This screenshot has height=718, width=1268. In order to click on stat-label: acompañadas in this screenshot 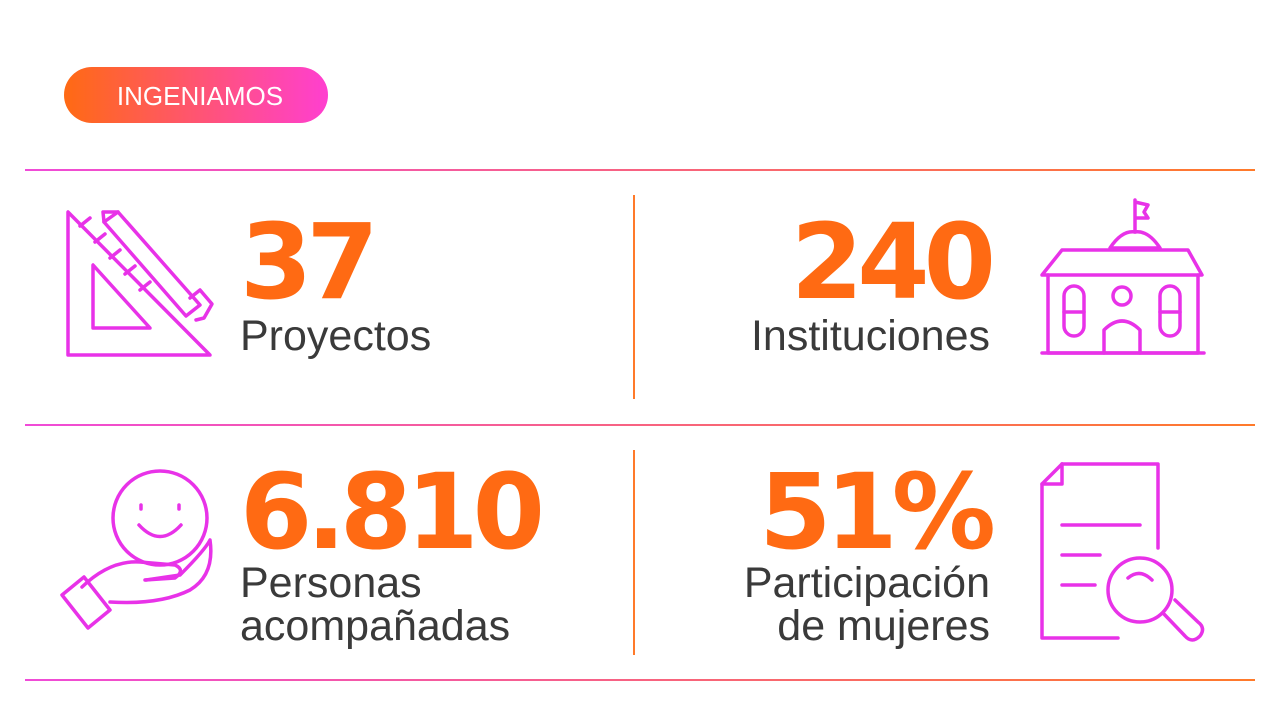, I will do `click(375, 626)`.